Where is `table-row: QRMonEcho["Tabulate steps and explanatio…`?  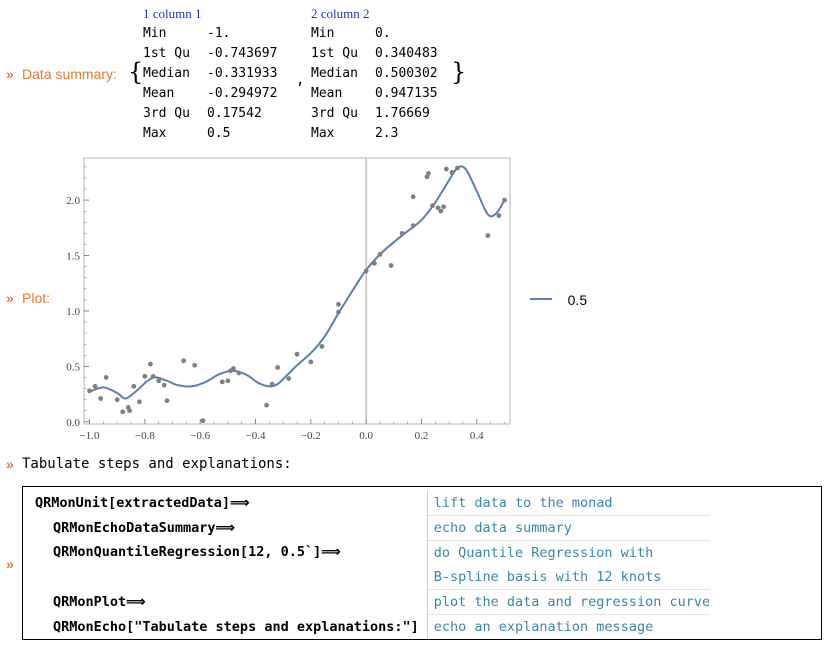 table-row: QRMonEcho["Tabulate steps and explanatio… is located at coordinates (373, 626).